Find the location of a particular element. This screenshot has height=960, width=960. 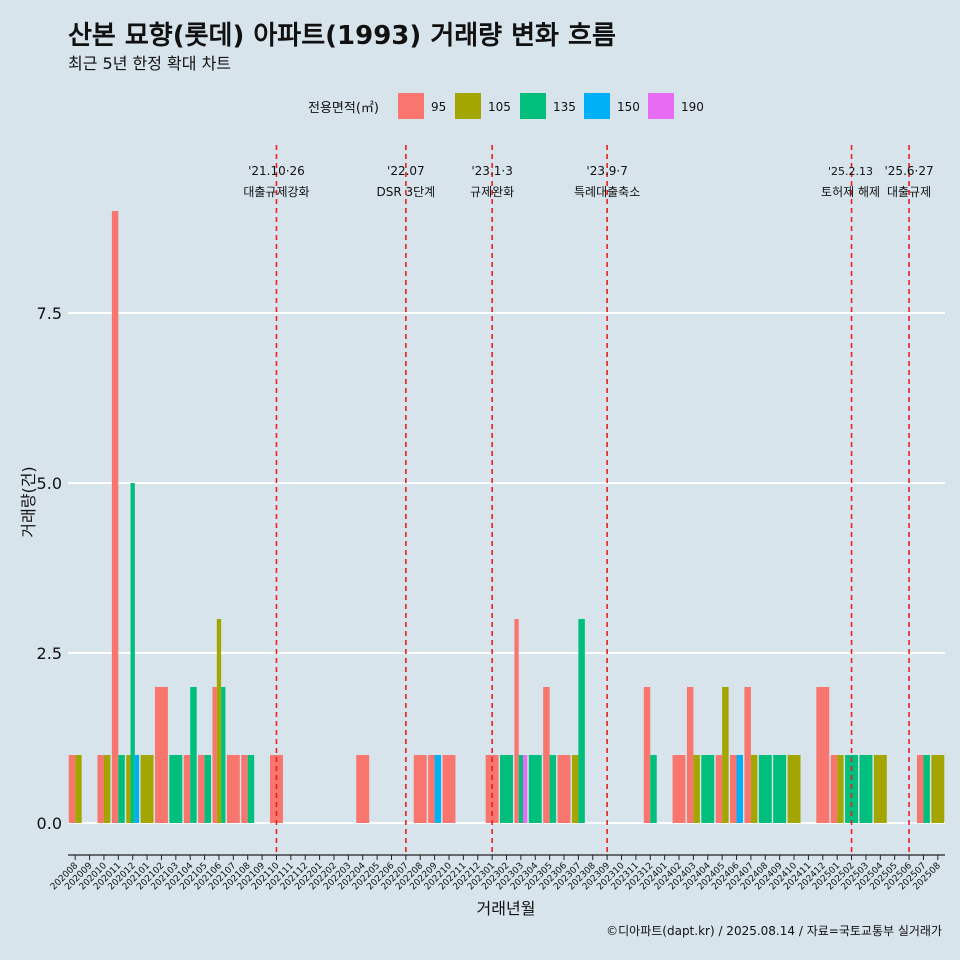

legend: 전용면적(㎡) 95 105 135 150 190 is located at coordinates (506, 106).